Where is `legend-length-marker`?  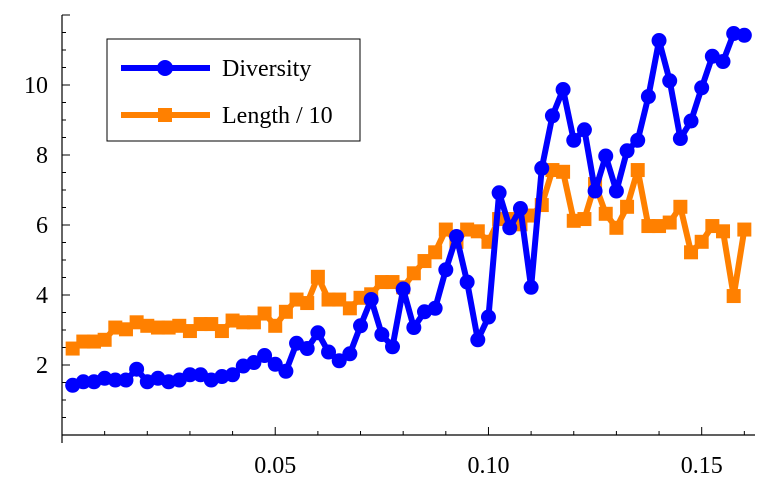 legend-length-marker is located at coordinates (165, 115).